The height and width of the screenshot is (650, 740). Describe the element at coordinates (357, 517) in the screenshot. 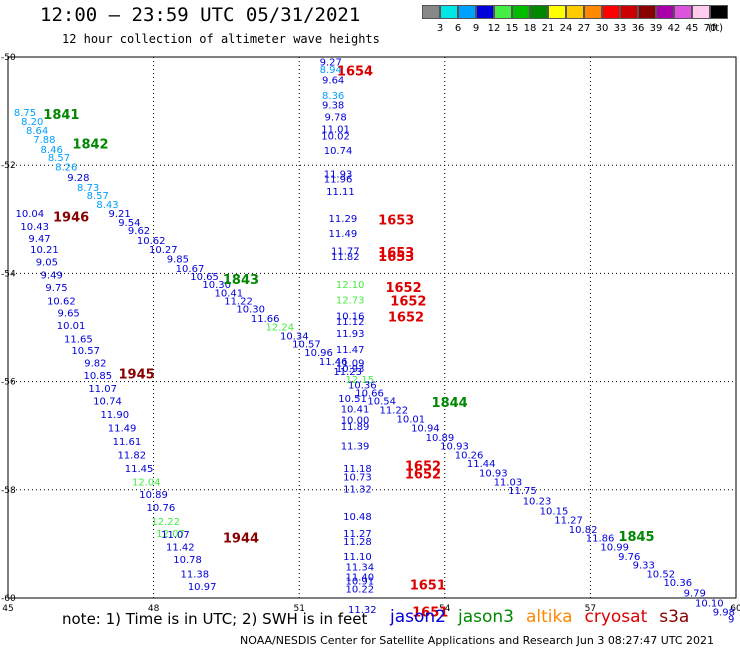

I see `wave-height-value: 10.48` at that location.